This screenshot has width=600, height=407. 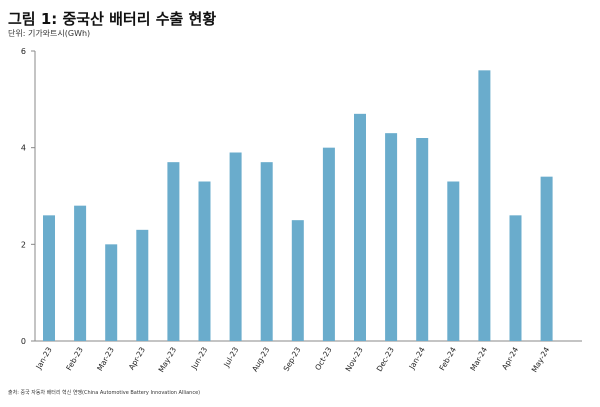 What do you see at coordinates (260, 359) in the screenshot?
I see `x-tick-label: Aug-23` at bounding box center [260, 359].